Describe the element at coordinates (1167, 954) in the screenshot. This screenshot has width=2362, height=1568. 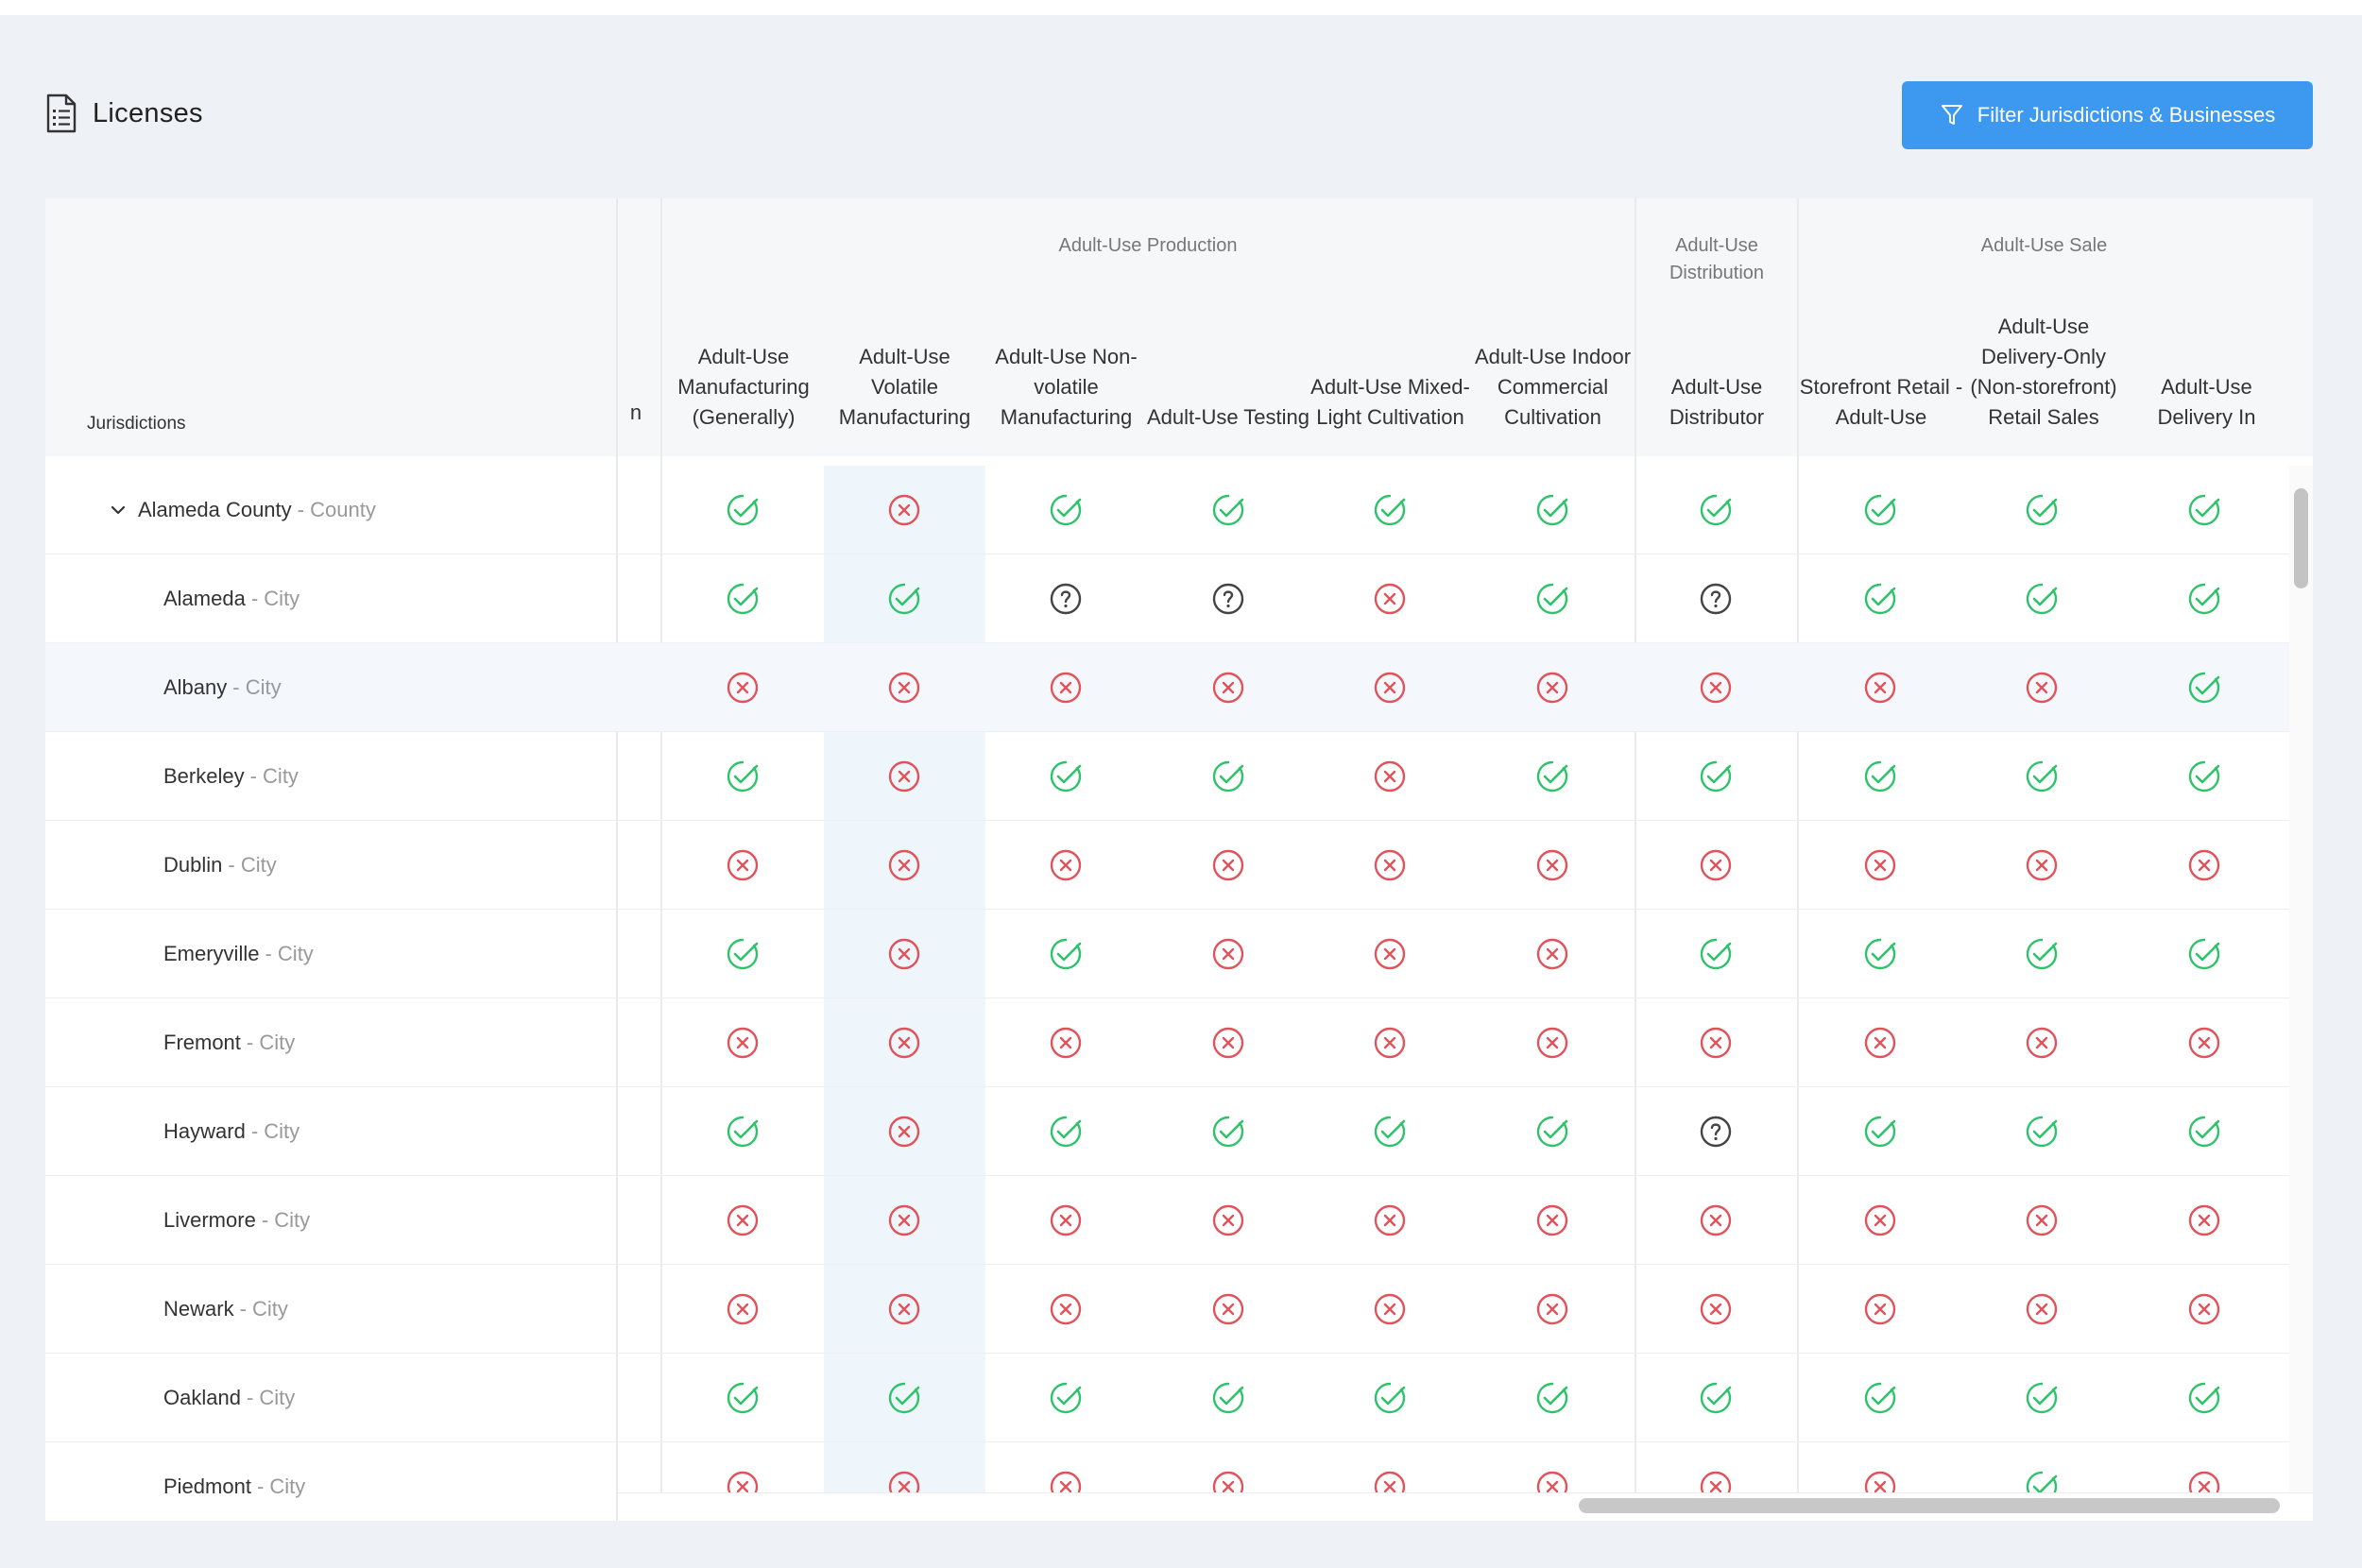
I see `table-row: EmeryvilleCity` at that location.